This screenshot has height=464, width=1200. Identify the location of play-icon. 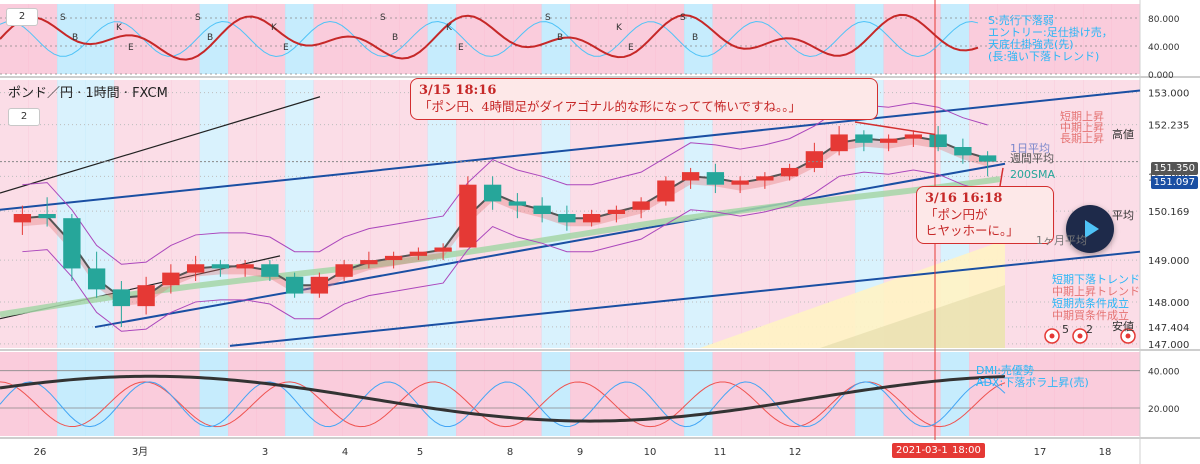
(1090, 229).